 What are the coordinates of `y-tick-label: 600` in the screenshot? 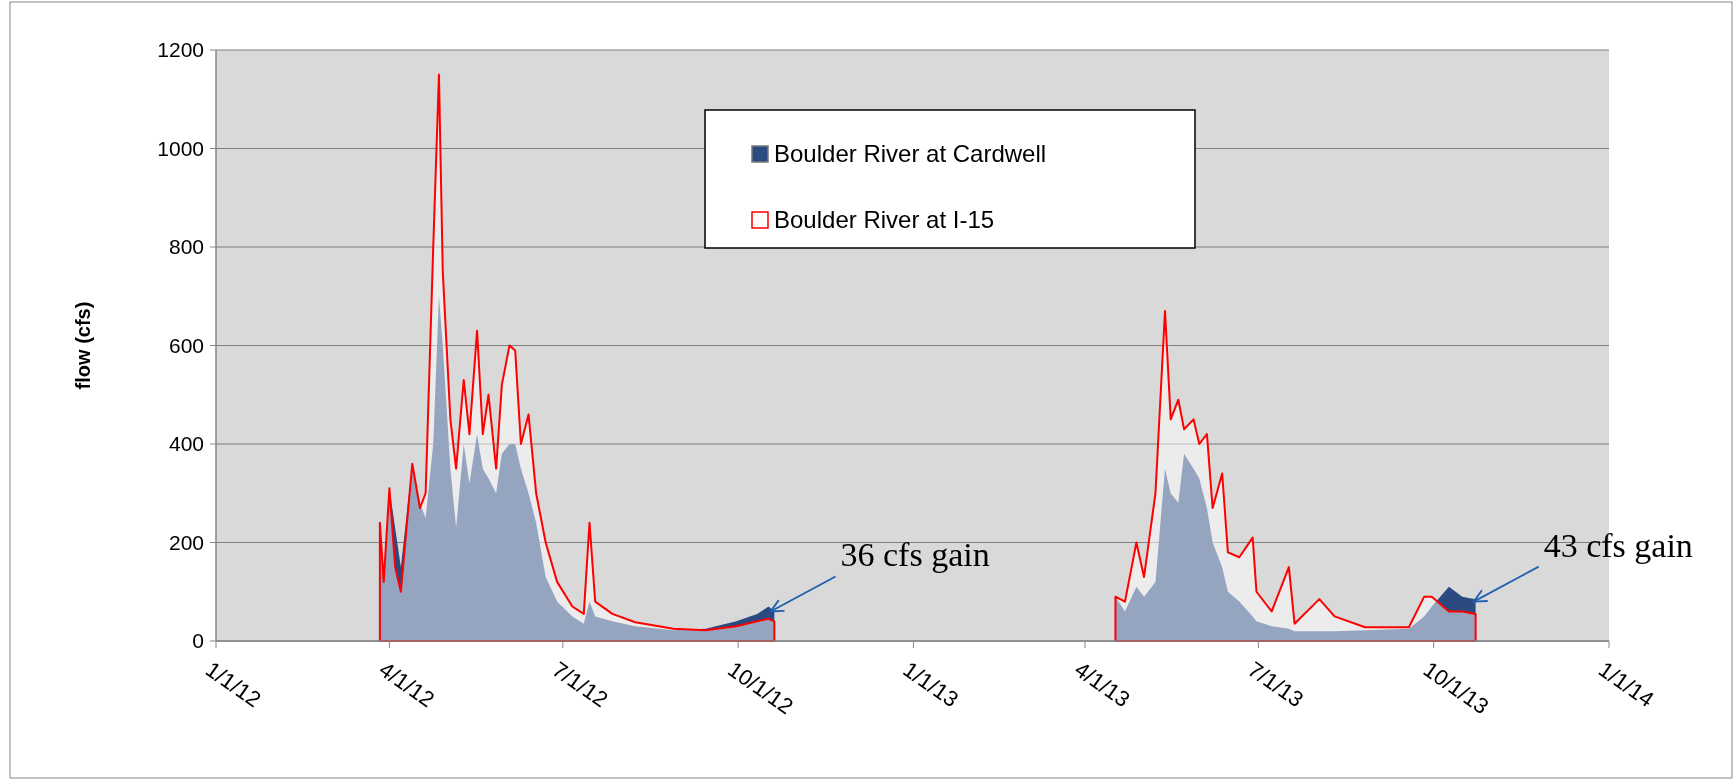 It's located at (186, 345).